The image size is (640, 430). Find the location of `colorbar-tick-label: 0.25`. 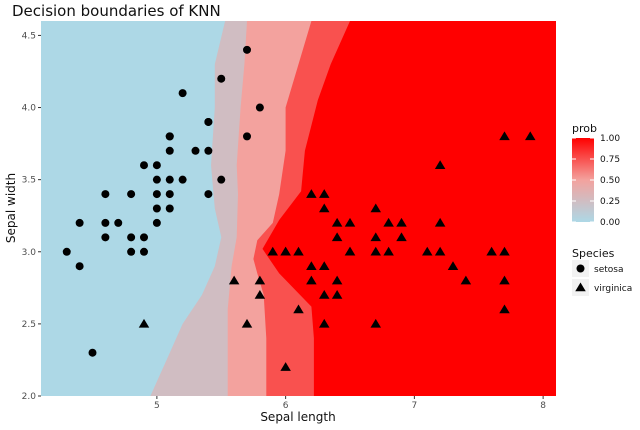

colorbar-tick-label: 0.25 is located at coordinates (610, 202).